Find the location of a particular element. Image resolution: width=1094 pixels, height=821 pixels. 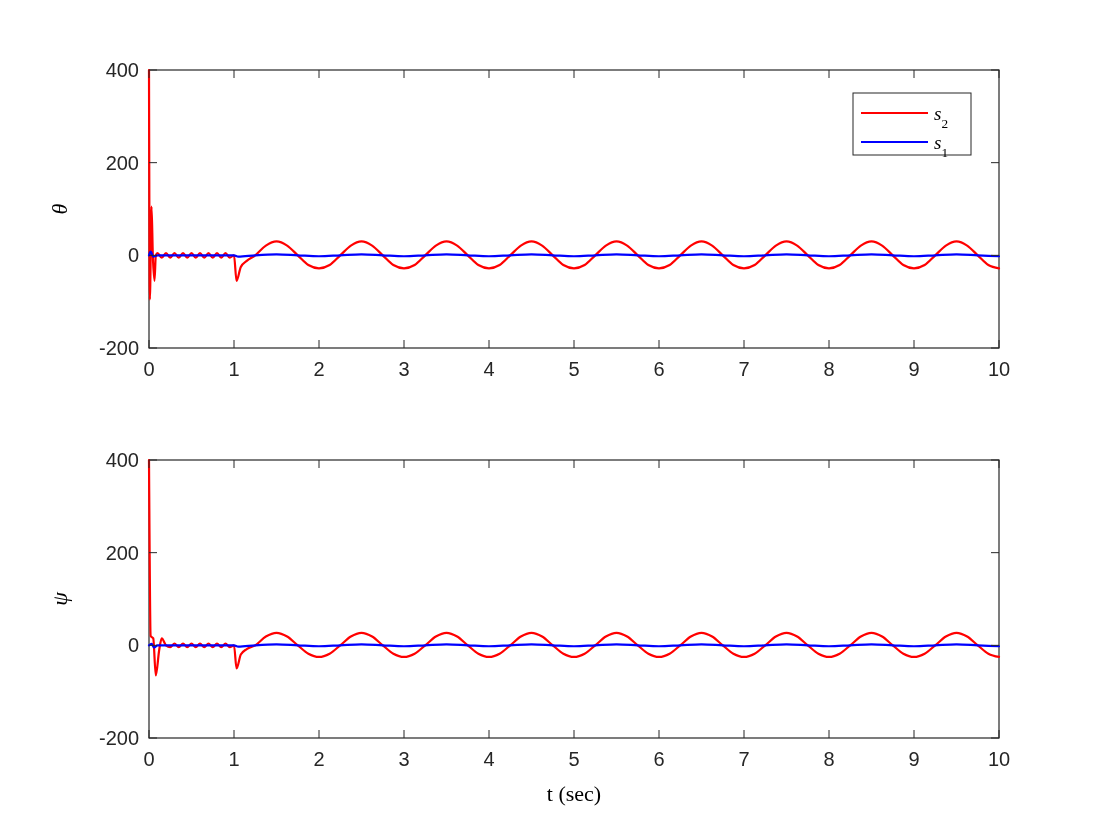

legend-label: s$_{1}$ is located at coordinates (941, 146).